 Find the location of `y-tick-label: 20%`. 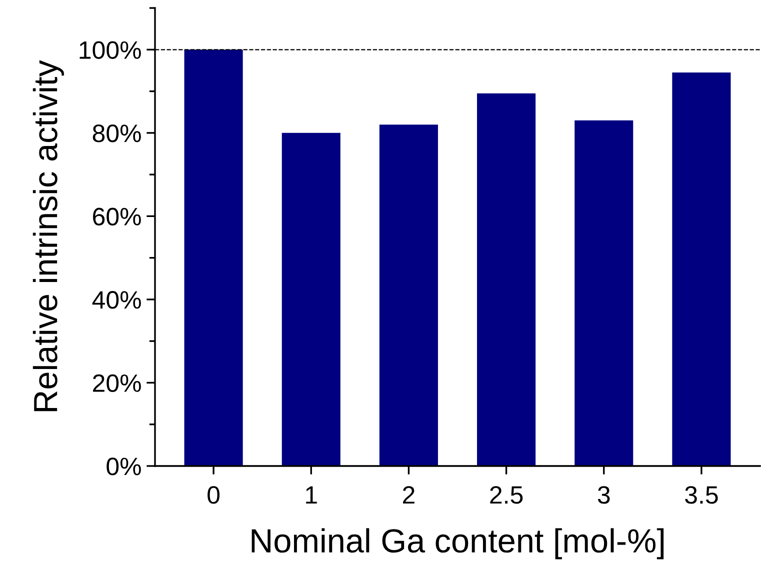

y-tick-label: 20% is located at coordinates (117, 383).